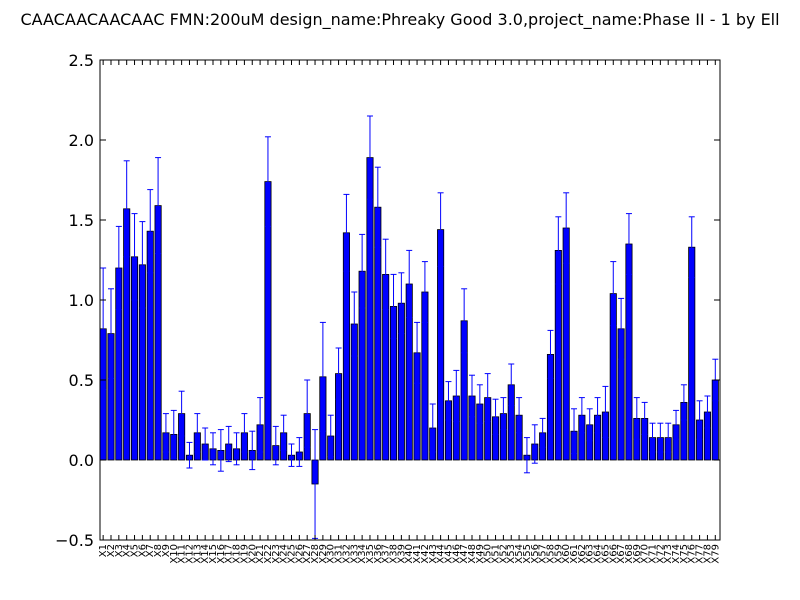  Describe the element at coordinates (221, 554) in the screenshot. I see `xtick-label: X16` at that location.